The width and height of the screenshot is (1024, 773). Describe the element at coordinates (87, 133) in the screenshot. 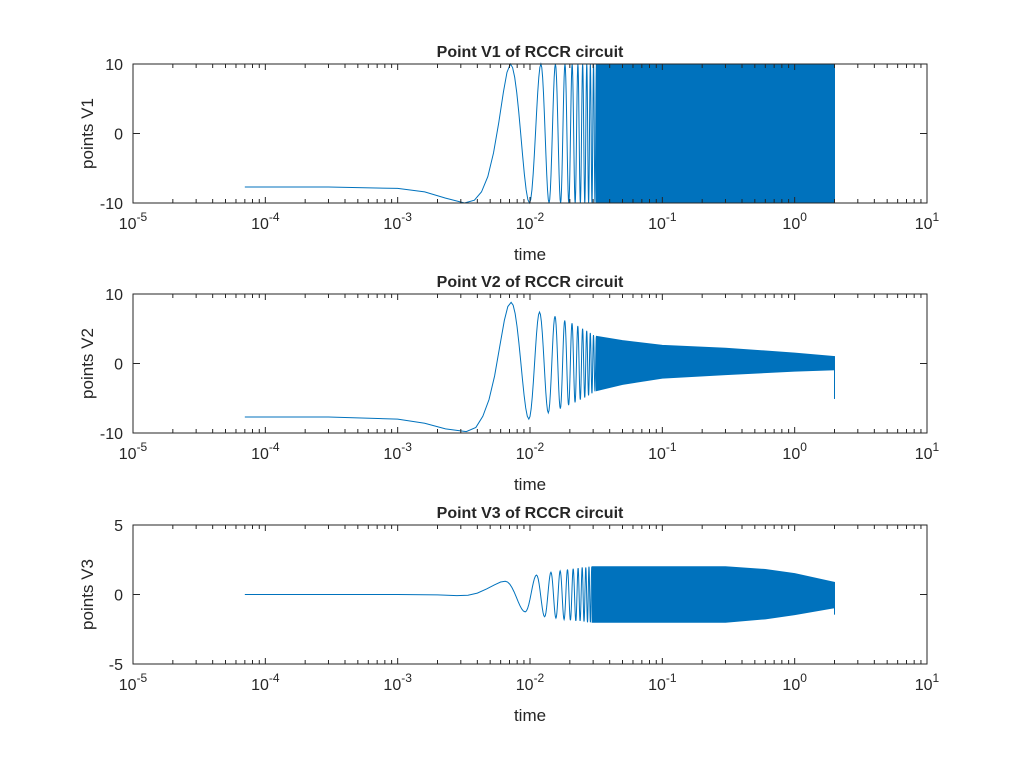

I see `y-axis-label: points V1` at that location.